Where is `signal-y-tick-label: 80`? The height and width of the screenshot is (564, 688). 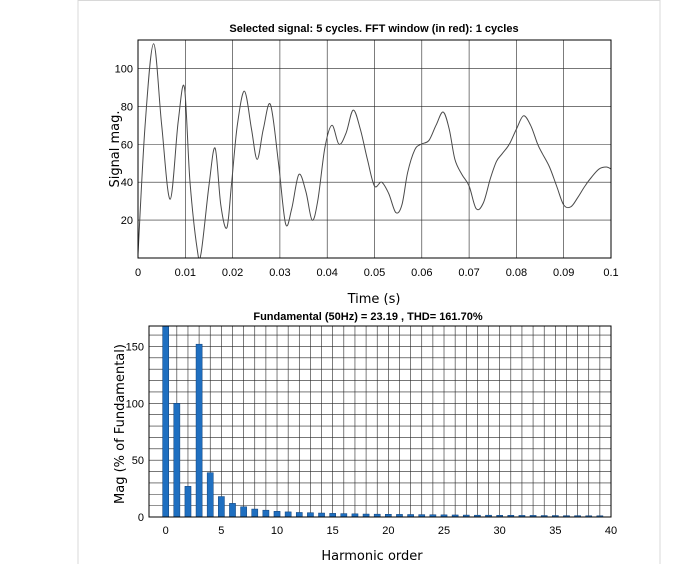
signal-y-tick-label: 80 is located at coordinates (127, 107).